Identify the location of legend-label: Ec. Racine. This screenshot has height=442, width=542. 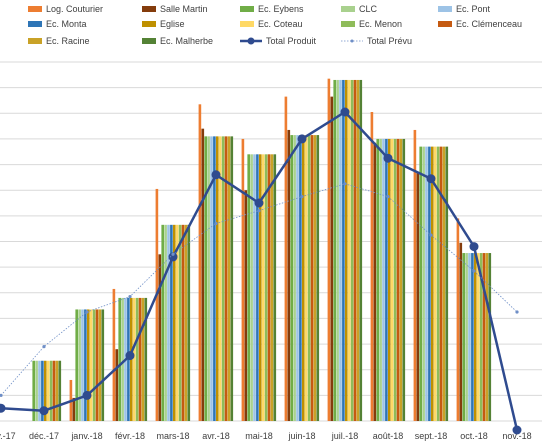
(68, 41).